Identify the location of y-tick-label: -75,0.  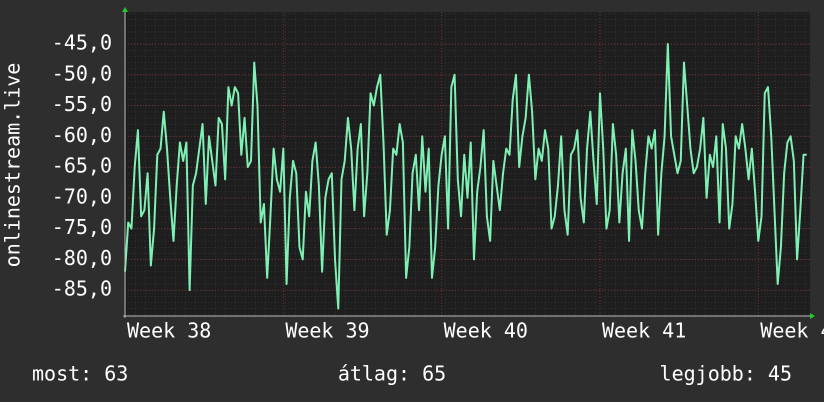
(82, 227).